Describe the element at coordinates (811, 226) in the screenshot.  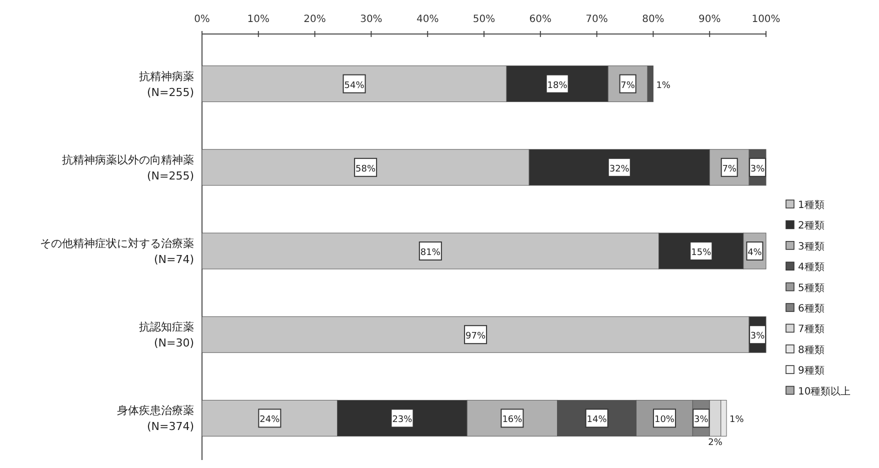
I see `legend-label: 2種類` at that location.